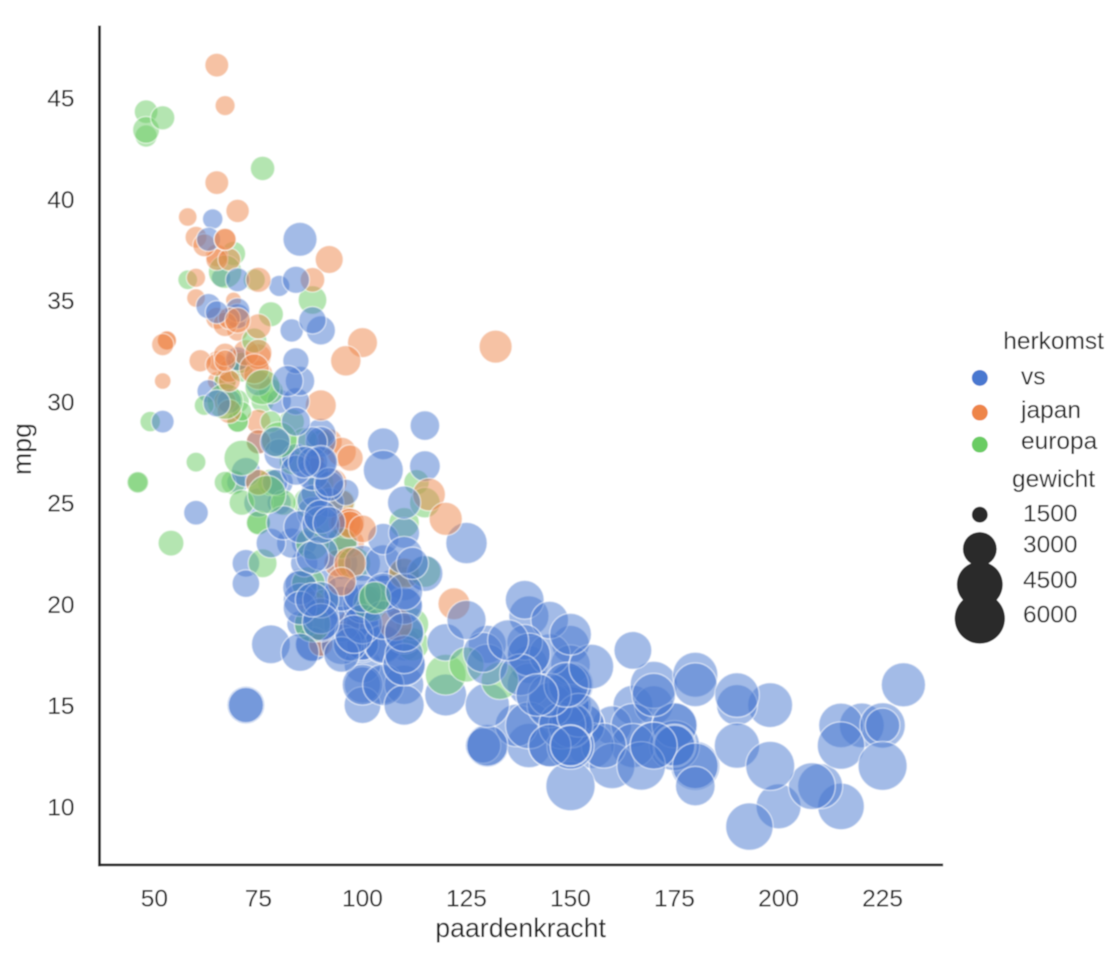  What do you see at coordinates (154, 899) in the screenshot?
I see `svg-text: 50` at bounding box center [154, 899].